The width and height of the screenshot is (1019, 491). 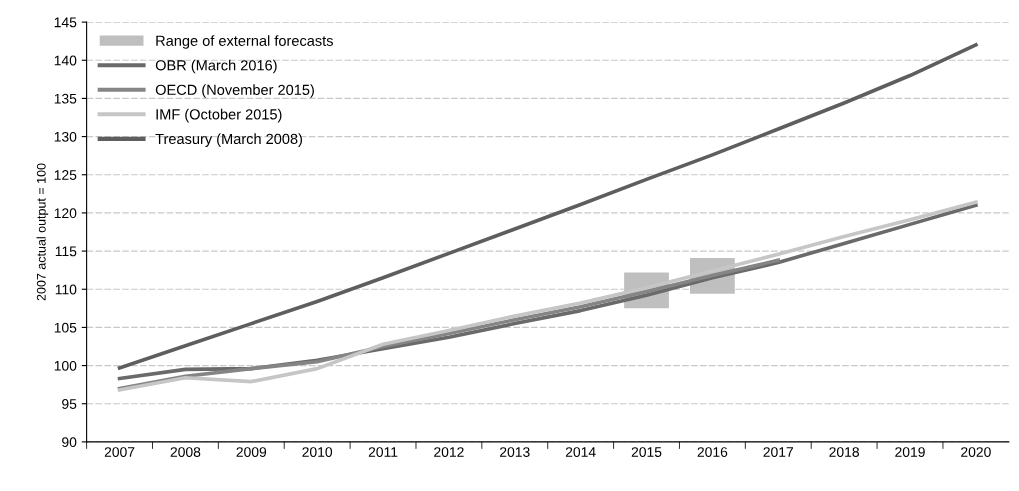 I want to click on legend-label: OBR (March 2016), so click(x=216, y=66).